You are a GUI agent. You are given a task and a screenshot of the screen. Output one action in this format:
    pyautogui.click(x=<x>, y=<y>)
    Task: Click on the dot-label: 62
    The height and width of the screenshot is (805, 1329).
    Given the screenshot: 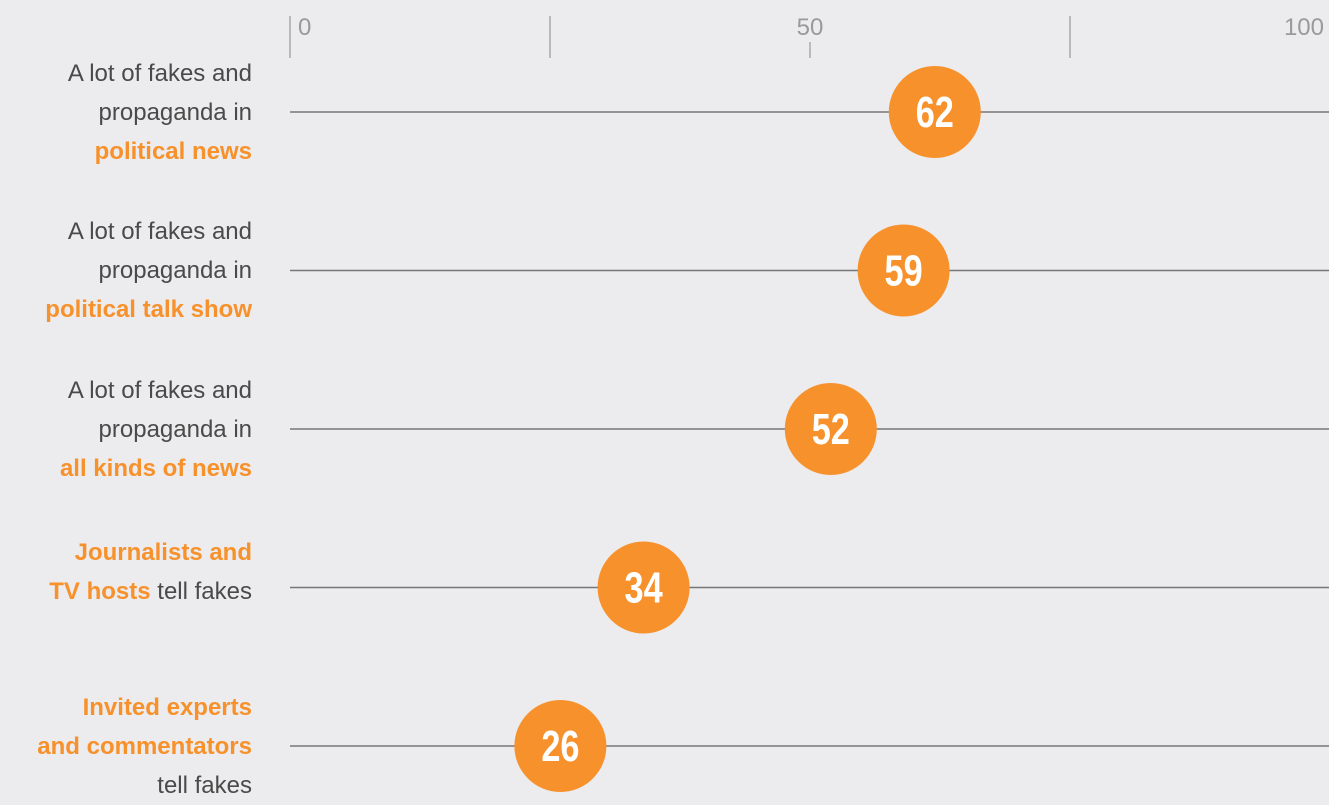 What is the action you would take?
    pyautogui.click(x=935, y=112)
    